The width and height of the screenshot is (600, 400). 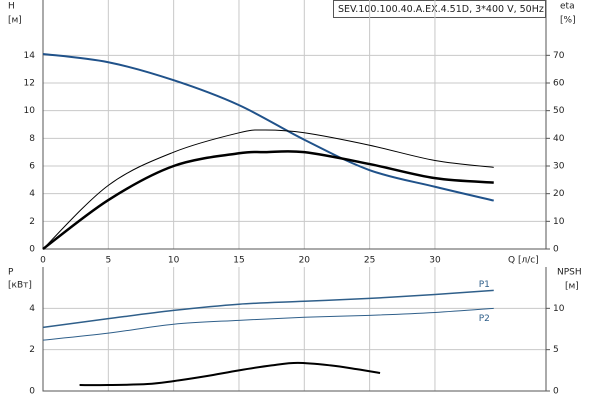 I want to click on y-axis-label: P, so click(x=11, y=273).